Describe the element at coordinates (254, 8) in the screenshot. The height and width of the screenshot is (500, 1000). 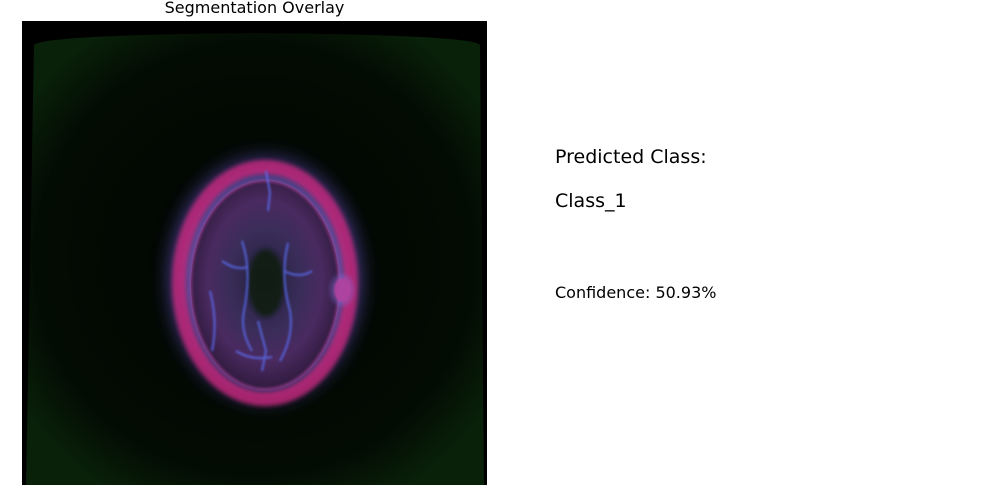
I see `panel-title: Segmentation Overlay` at that location.